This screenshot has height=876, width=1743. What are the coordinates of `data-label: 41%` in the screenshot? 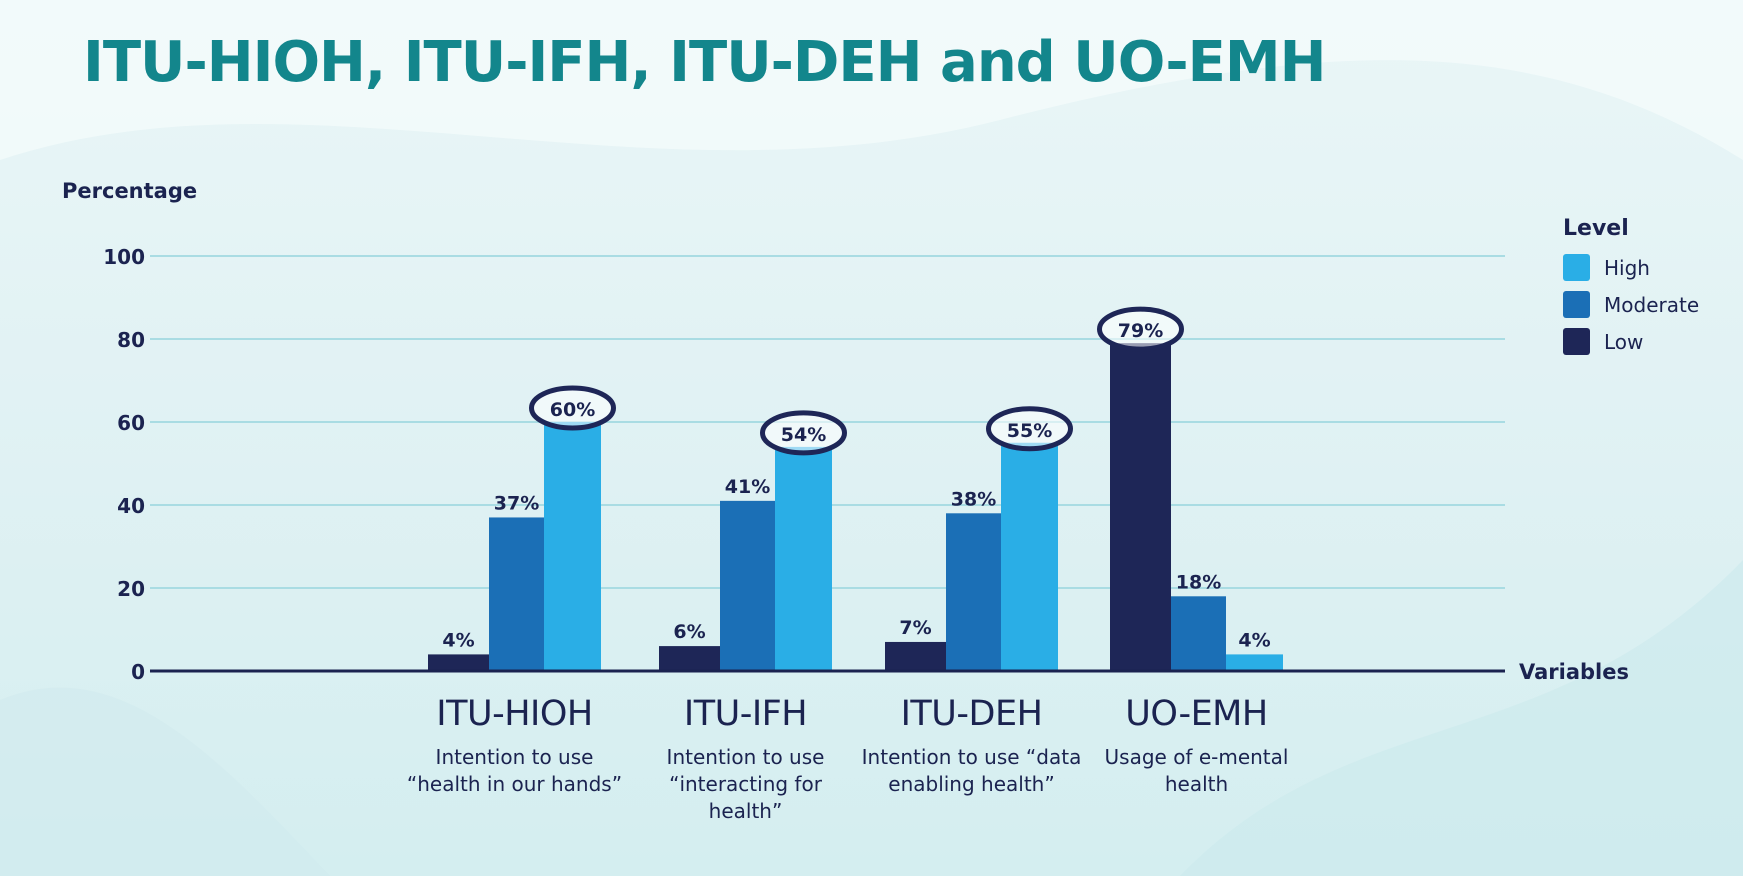 It's located at (747, 487).